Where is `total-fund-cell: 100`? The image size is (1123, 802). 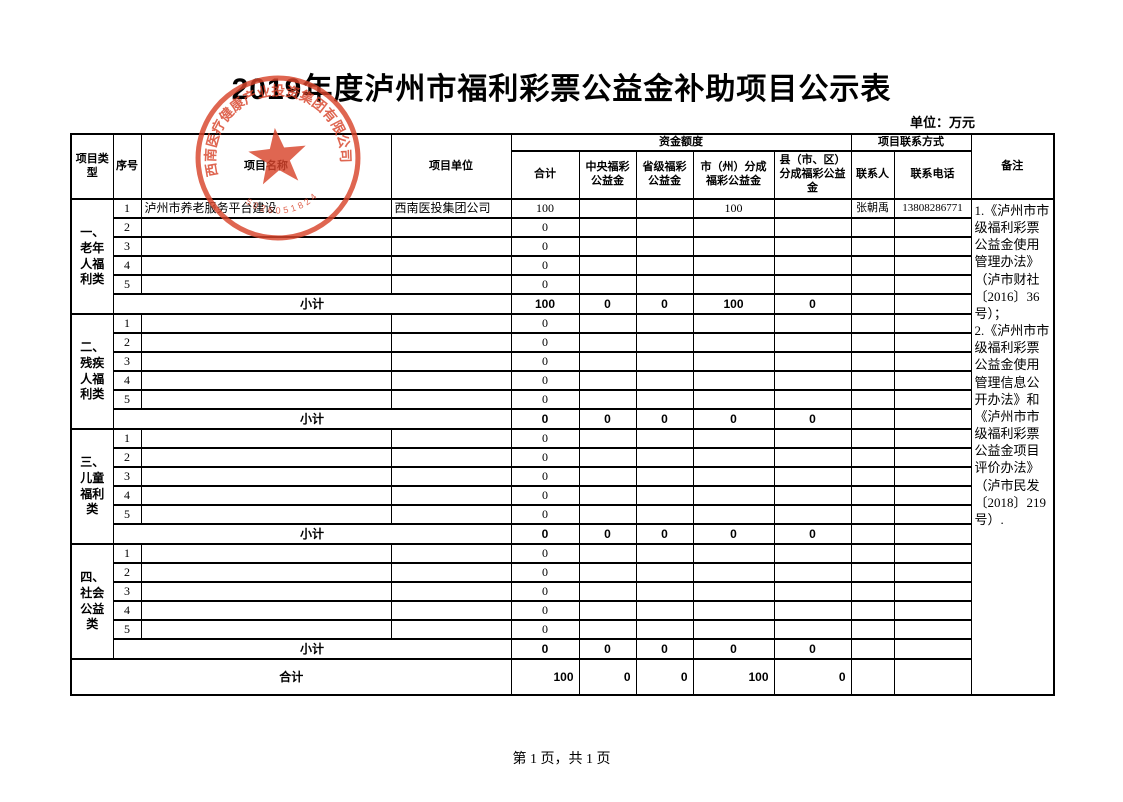 total-fund-cell: 100 is located at coordinates (545, 208).